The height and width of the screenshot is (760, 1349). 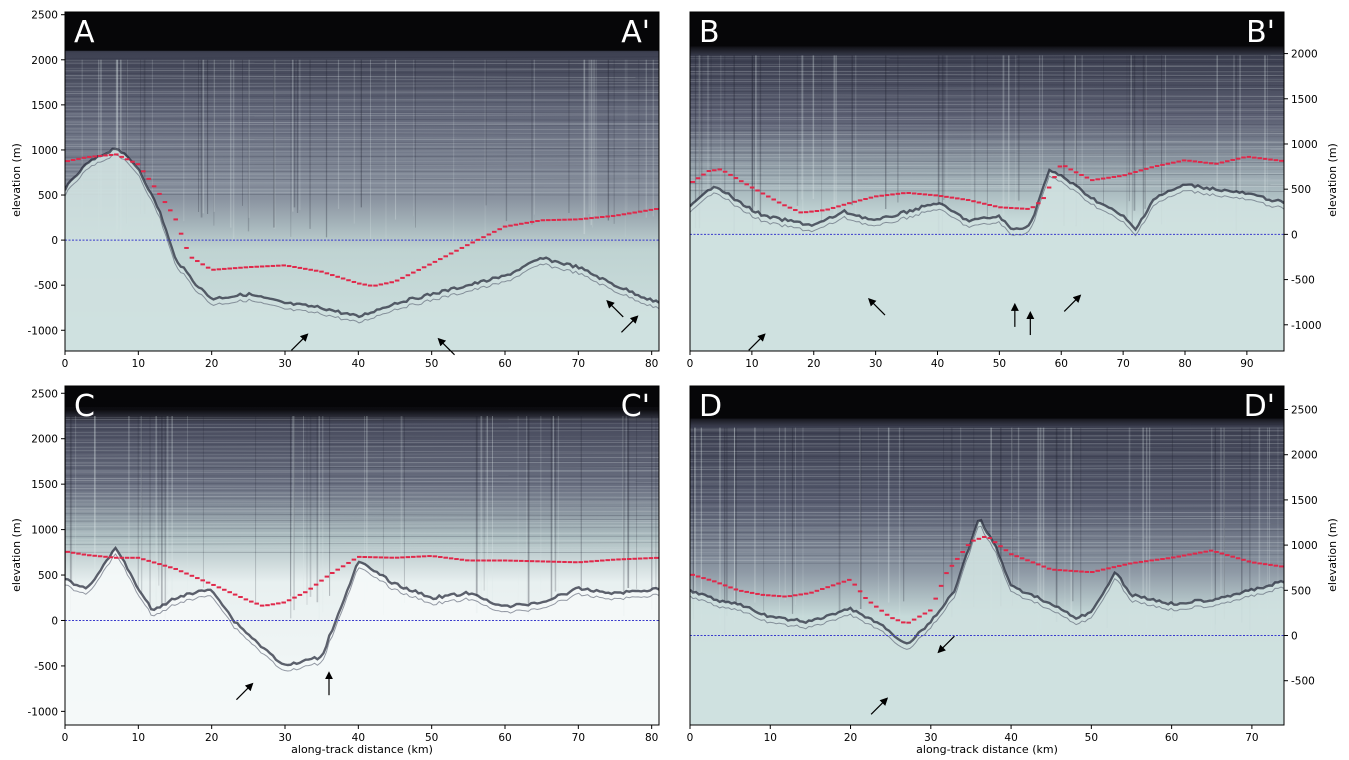 What do you see at coordinates (16, 555) in the screenshot?
I see `ylabel-panel-c: elevation (m)` at bounding box center [16, 555].